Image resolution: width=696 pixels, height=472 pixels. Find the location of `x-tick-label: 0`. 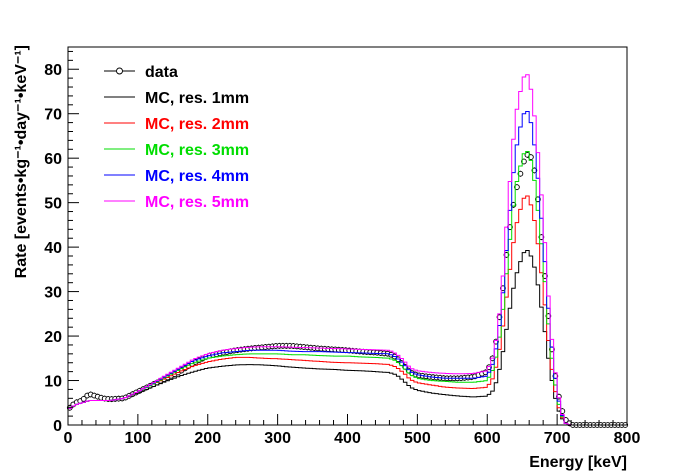

x-tick-label: 0 is located at coordinates (68, 438).